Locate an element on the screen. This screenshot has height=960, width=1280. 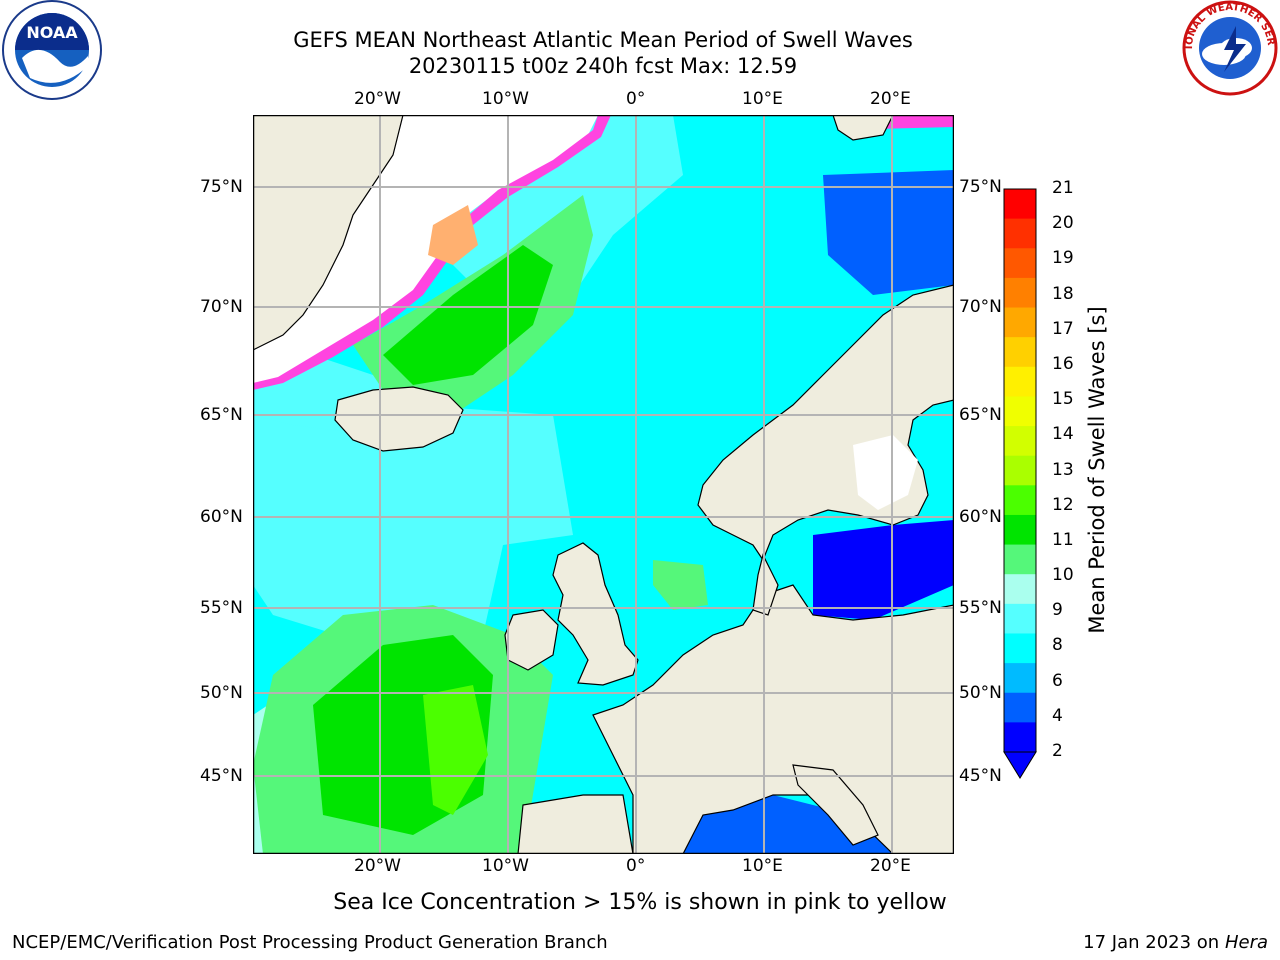
svalbard-land is located at coordinates (863, 128).